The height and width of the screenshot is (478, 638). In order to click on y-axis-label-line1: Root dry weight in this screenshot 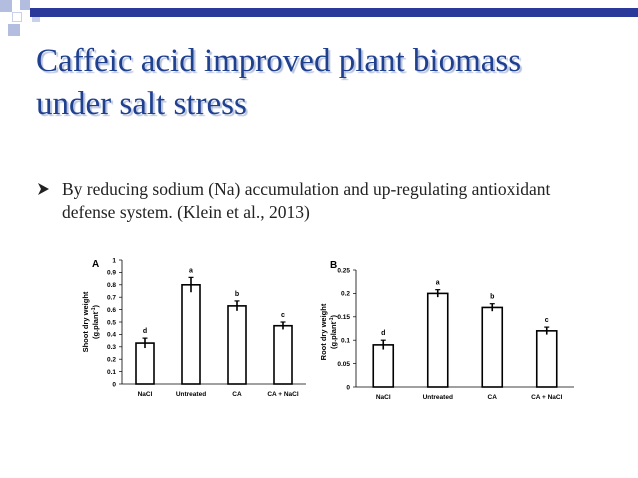, I will do `click(323, 331)`.